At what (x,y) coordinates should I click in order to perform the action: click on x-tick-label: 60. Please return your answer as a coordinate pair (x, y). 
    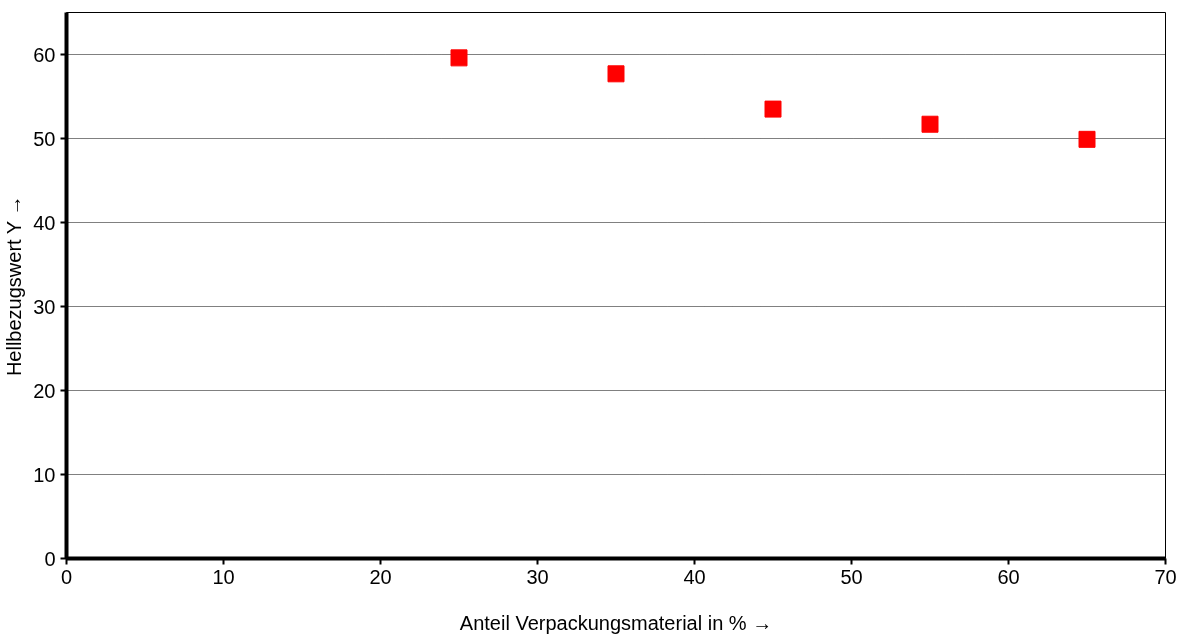
    Looking at the image, I should click on (1008, 576).